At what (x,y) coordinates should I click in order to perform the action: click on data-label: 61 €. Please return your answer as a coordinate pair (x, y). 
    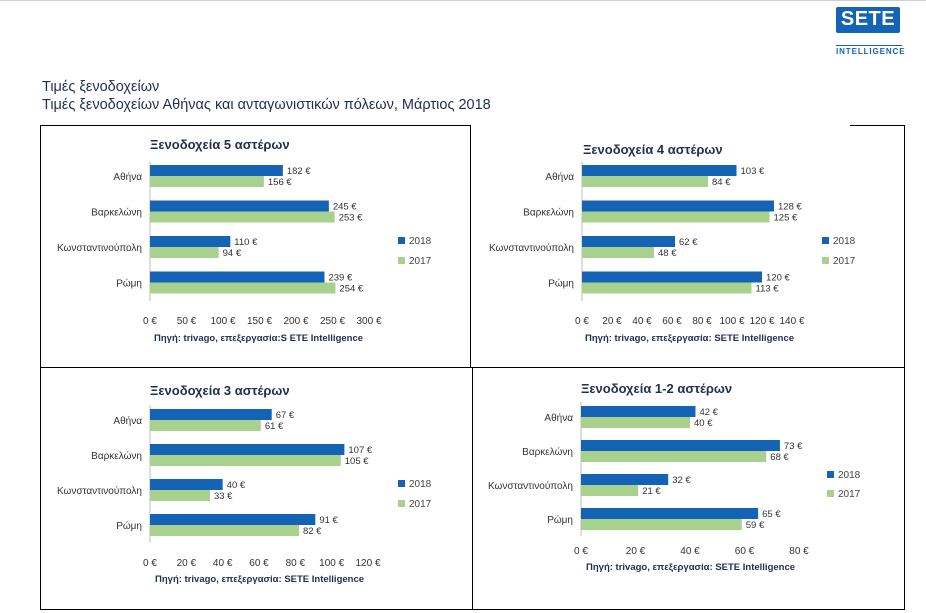
    Looking at the image, I should click on (274, 426).